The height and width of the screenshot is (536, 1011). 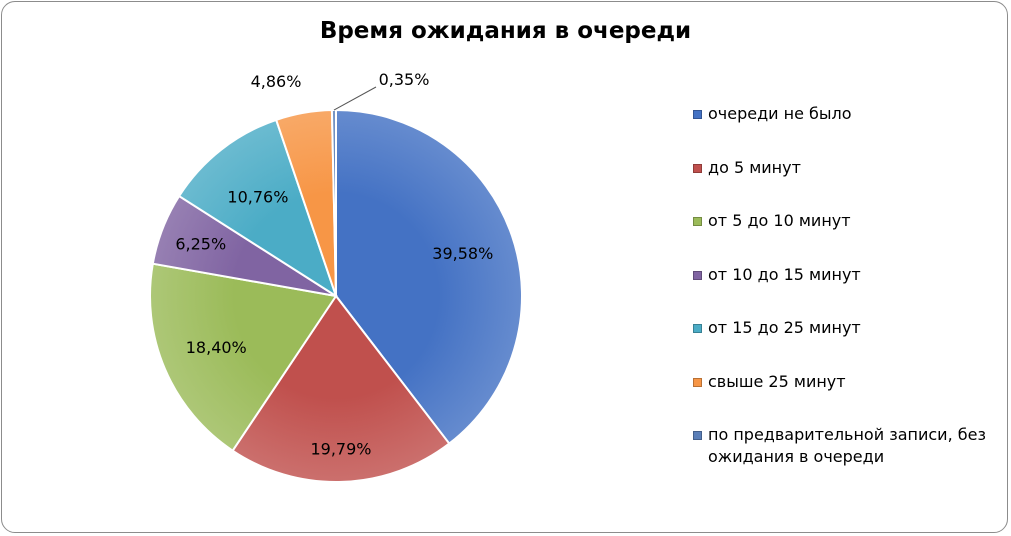 What do you see at coordinates (777, 381) in the screenshot?
I see `legend-label: свыше 25 минут` at bounding box center [777, 381].